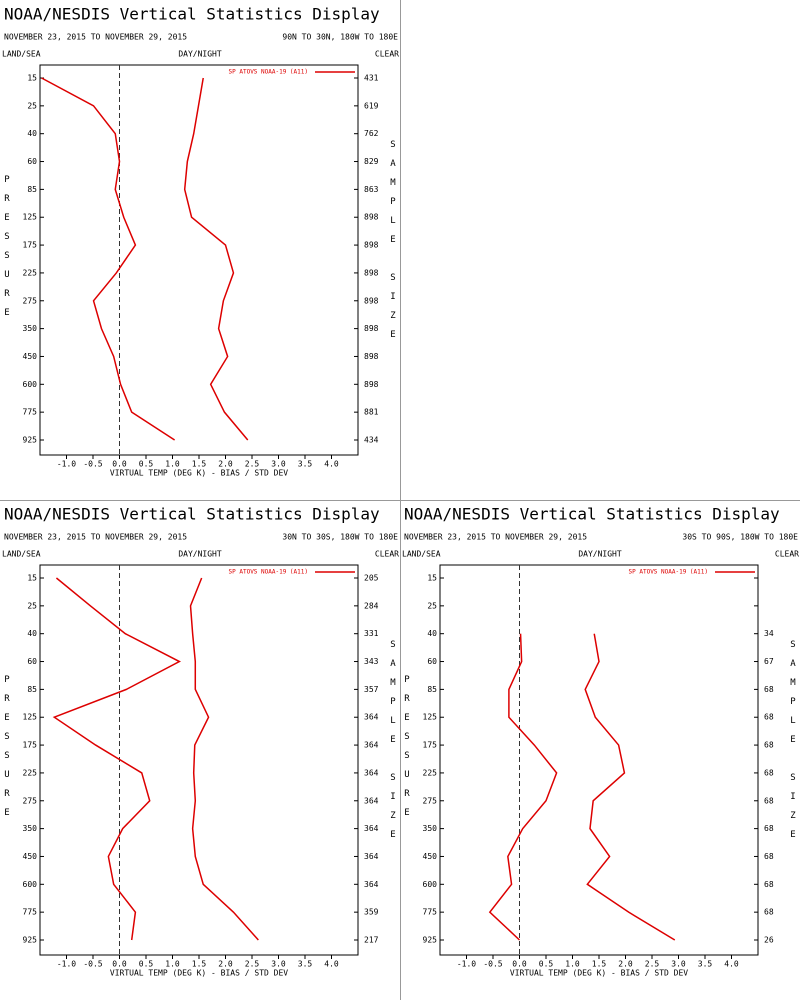  What do you see at coordinates (305, 464) in the screenshot?
I see `x-tick-label: 3.5` at bounding box center [305, 464].